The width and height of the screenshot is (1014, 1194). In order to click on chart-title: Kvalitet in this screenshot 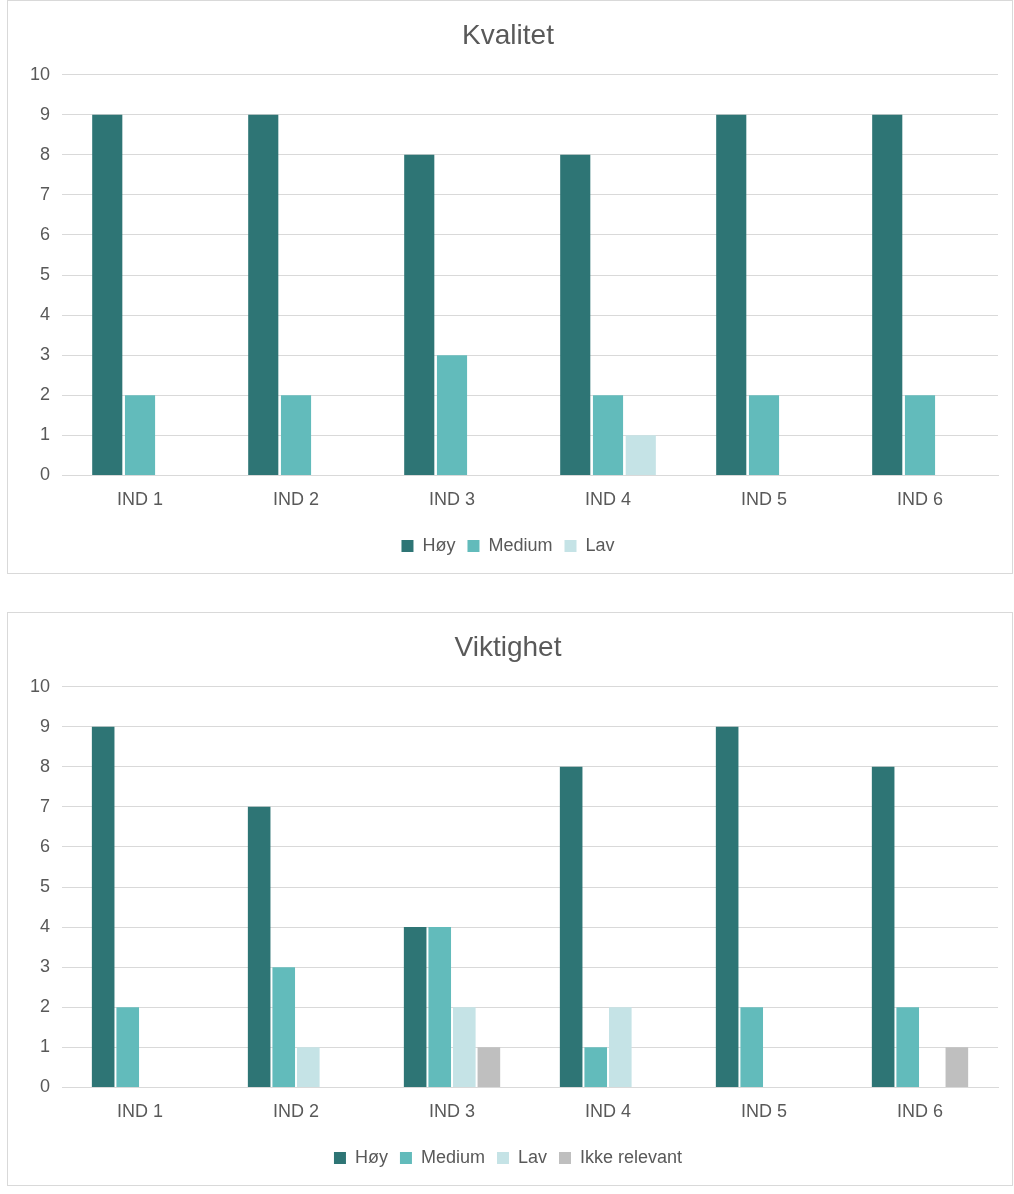, I will do `click(508, 34)`.